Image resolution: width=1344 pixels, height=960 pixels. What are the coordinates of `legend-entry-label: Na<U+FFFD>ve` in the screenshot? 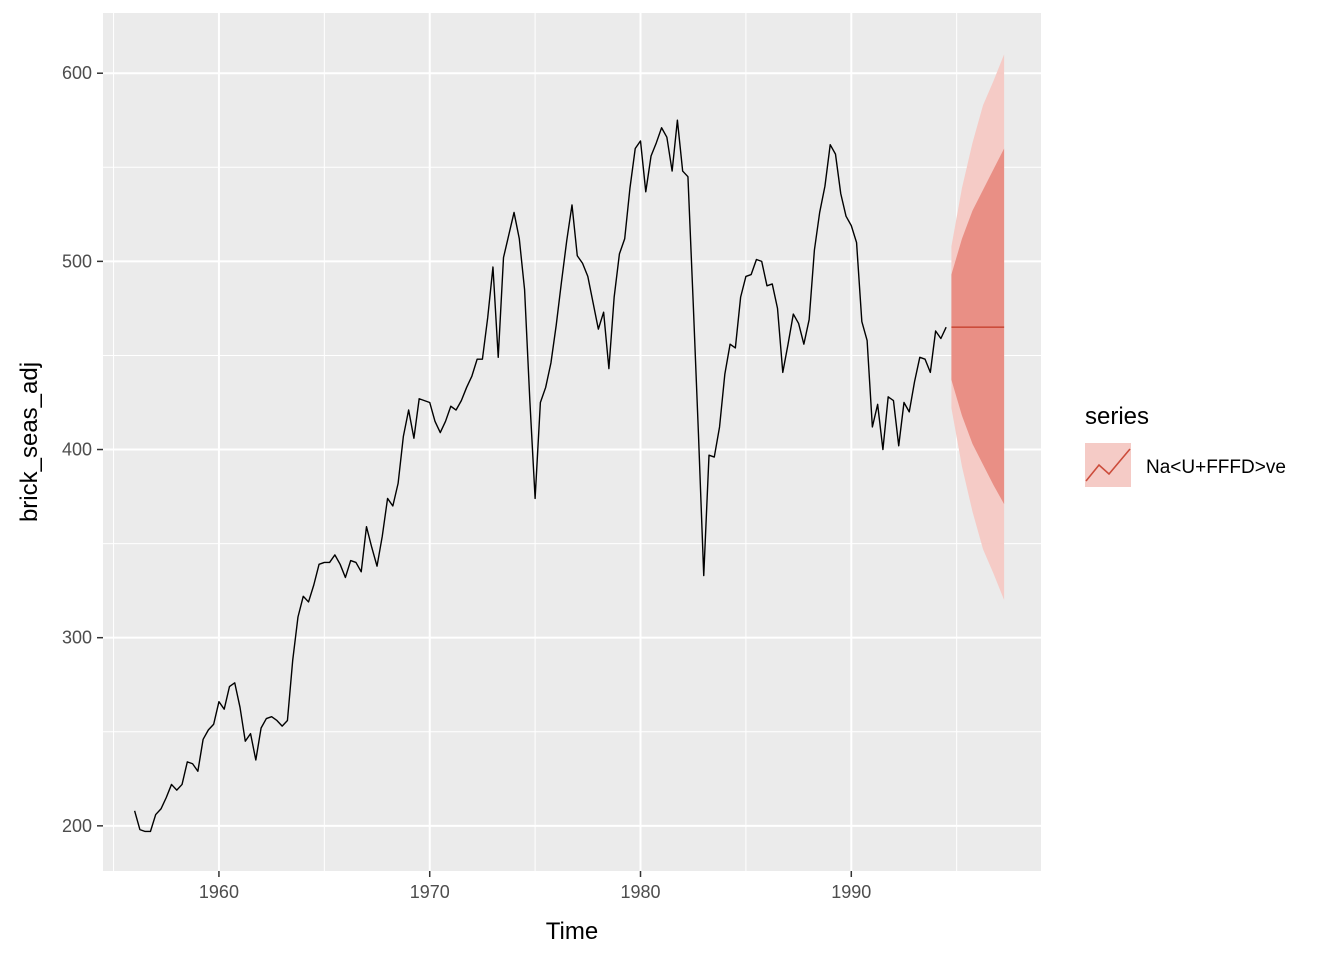 It's located at (1216, 467).